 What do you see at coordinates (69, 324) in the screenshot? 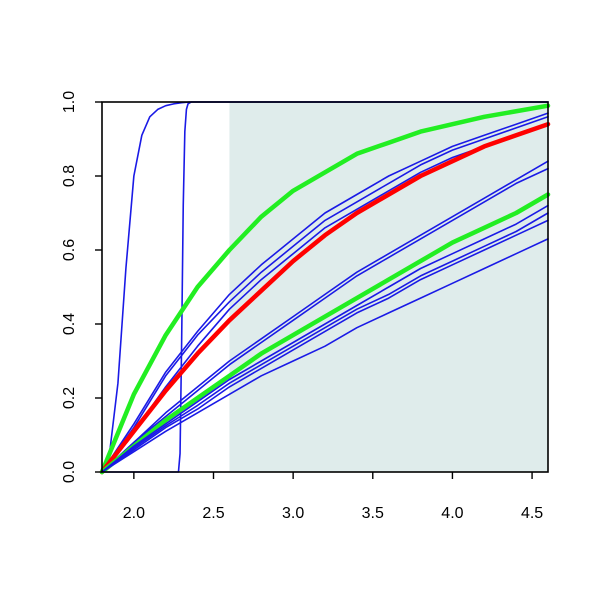
I see `y-tick-label: 0.4` at bounding box center [69, 324].